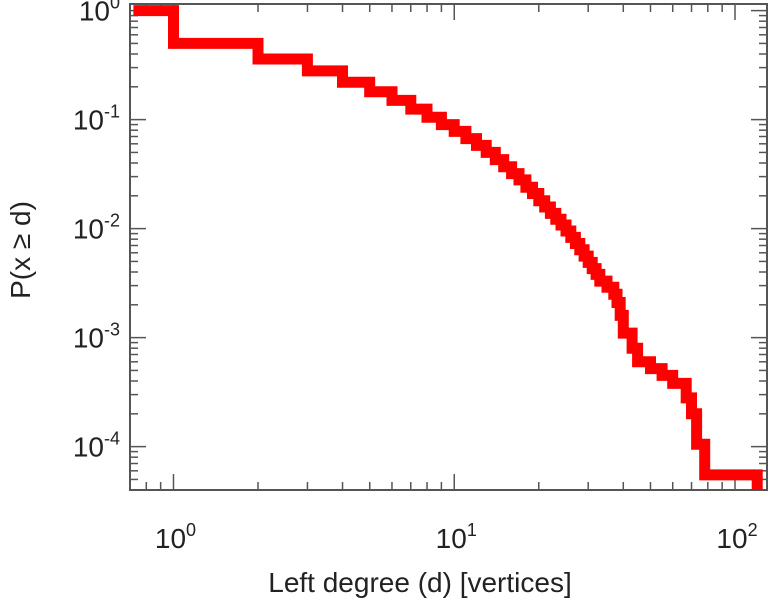  I want to click on y-tick-label: 100, so click(99, 13).